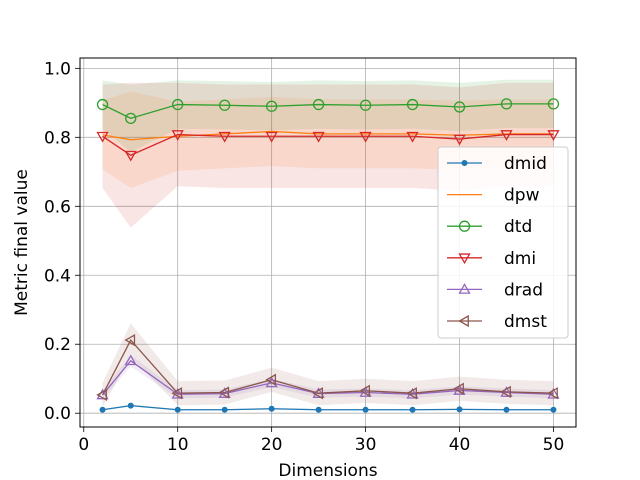  What do you see at coordinates (321, 441) in the screenshot?
I see `x-axis-ticks: 0 10 20 30 40 50` at bounding box center [321, 441].